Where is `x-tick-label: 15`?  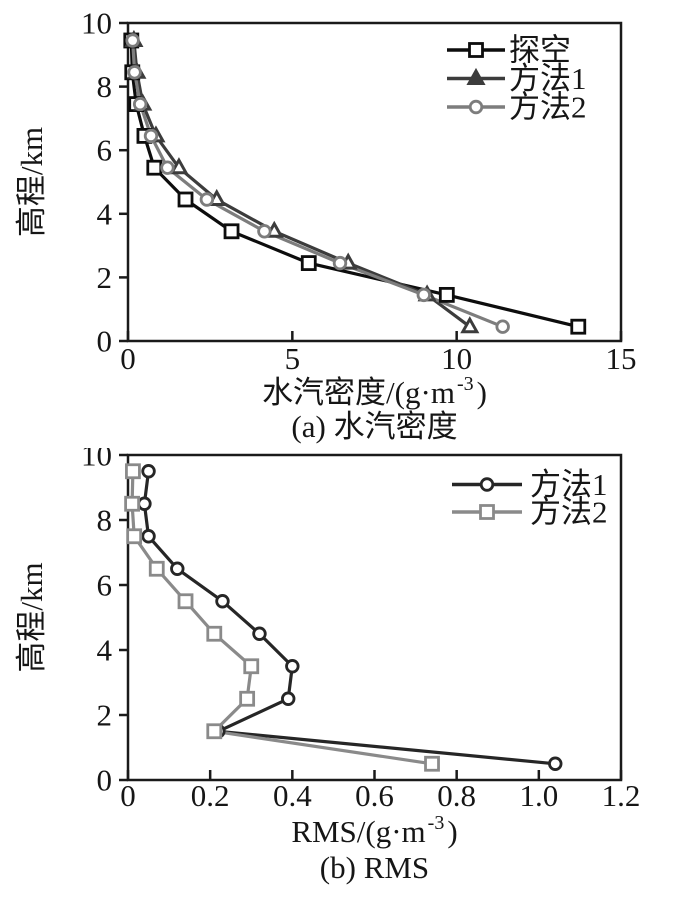
x-tick-label: 15 is located at coordinates (621, 358).